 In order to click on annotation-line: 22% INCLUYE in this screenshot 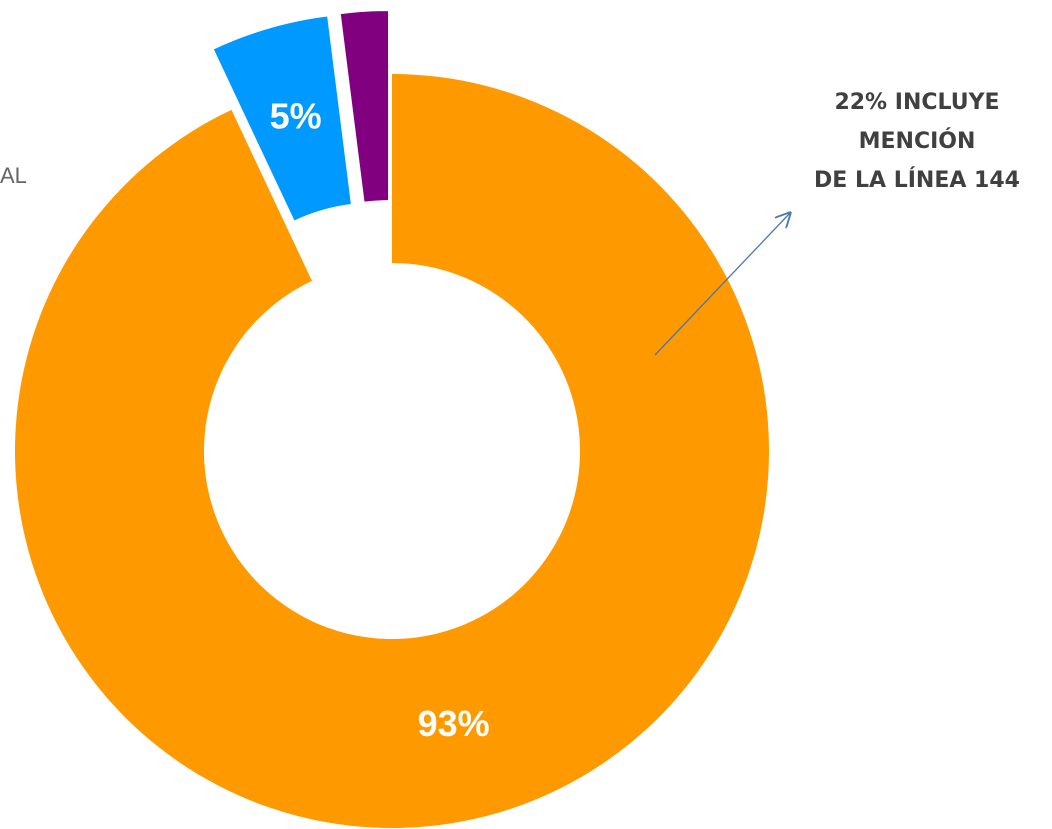, I will do `click(916, 102)`.